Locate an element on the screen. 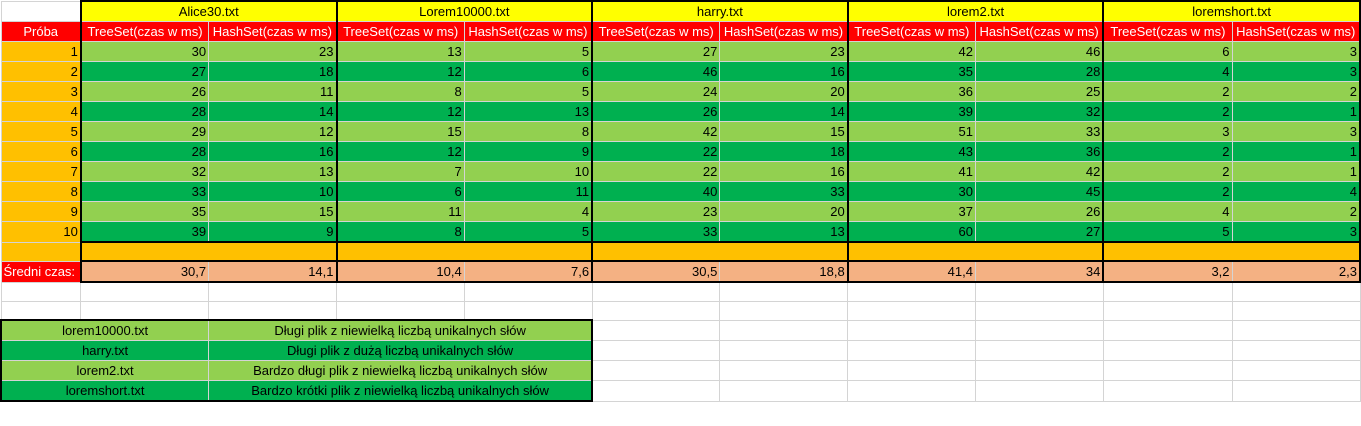 The height and width of the screenshot is (426, 1361). trial-number-cell: 7 is located at coordinates (41, 171).